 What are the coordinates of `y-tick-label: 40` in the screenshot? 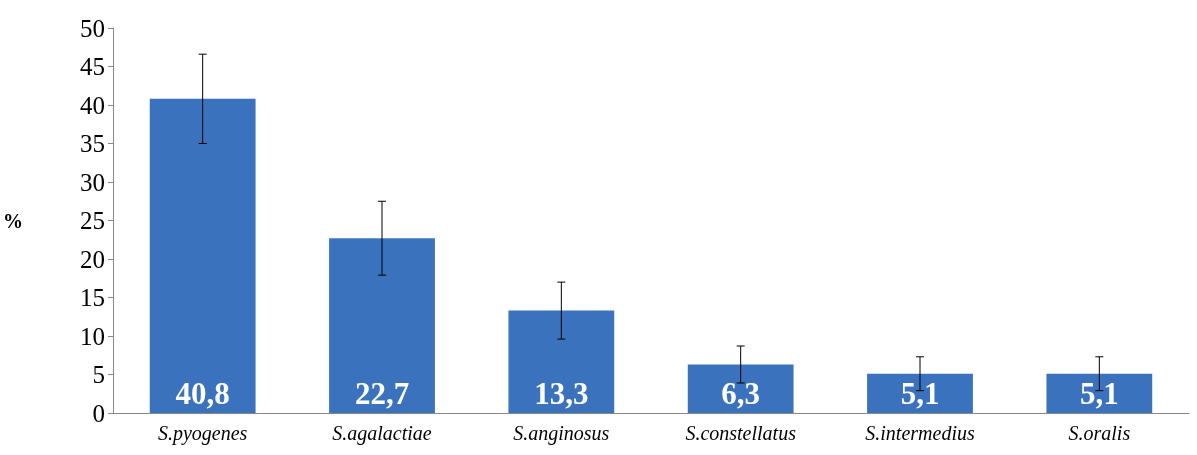 It's located at (92, 105).